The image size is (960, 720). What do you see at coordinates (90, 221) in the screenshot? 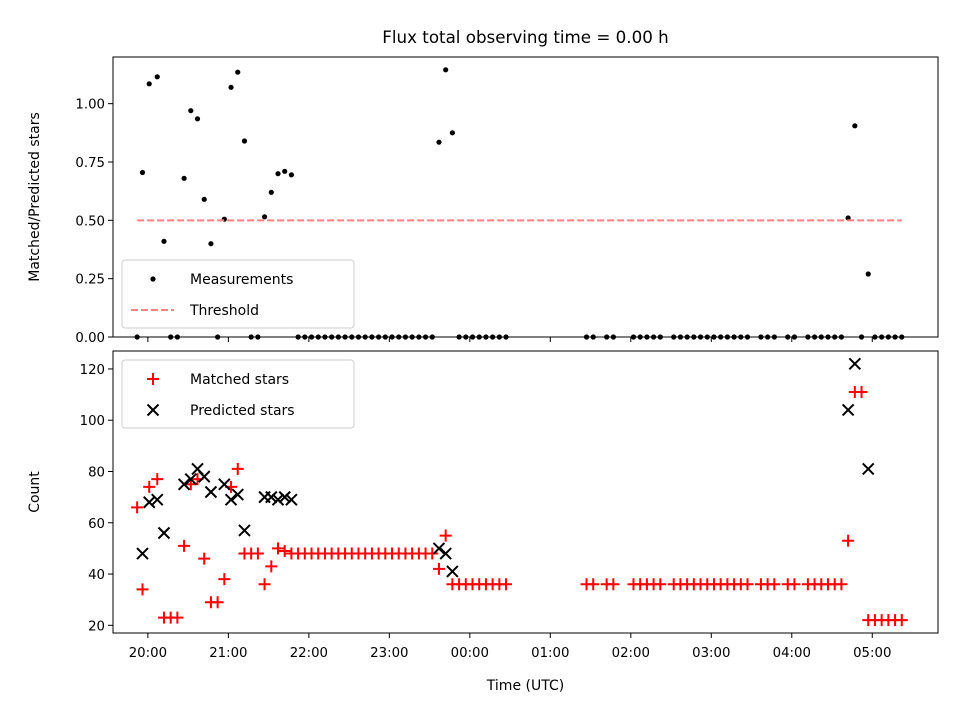
I see `y-tick-label: 0.50` at bounding box center [90, 221].